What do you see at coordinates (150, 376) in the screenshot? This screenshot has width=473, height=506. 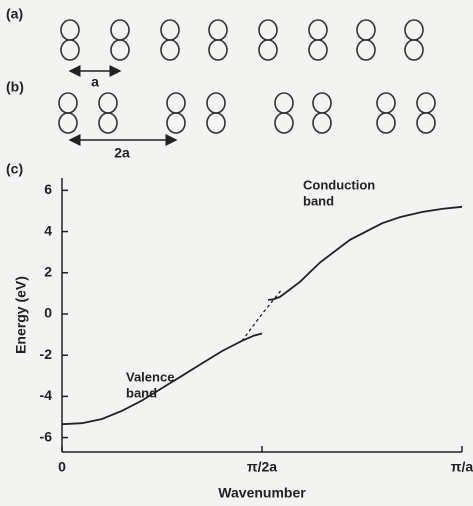 I see `annotation: Valence` at bounding box center [150, 376].